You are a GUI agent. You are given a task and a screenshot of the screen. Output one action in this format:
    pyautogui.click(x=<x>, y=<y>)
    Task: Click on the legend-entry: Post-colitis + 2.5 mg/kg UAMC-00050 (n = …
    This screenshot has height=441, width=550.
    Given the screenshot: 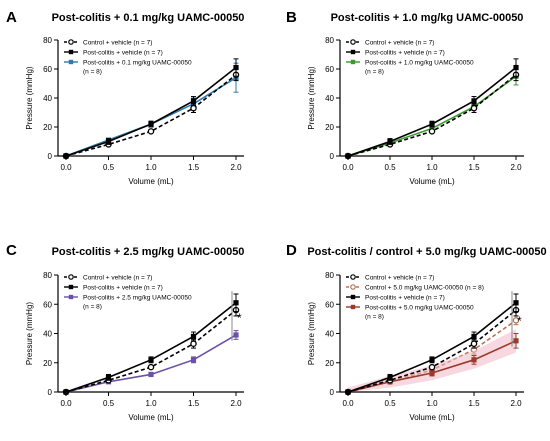 What is the action you would take?
    pyautogui.click(x=128, y=302)
    